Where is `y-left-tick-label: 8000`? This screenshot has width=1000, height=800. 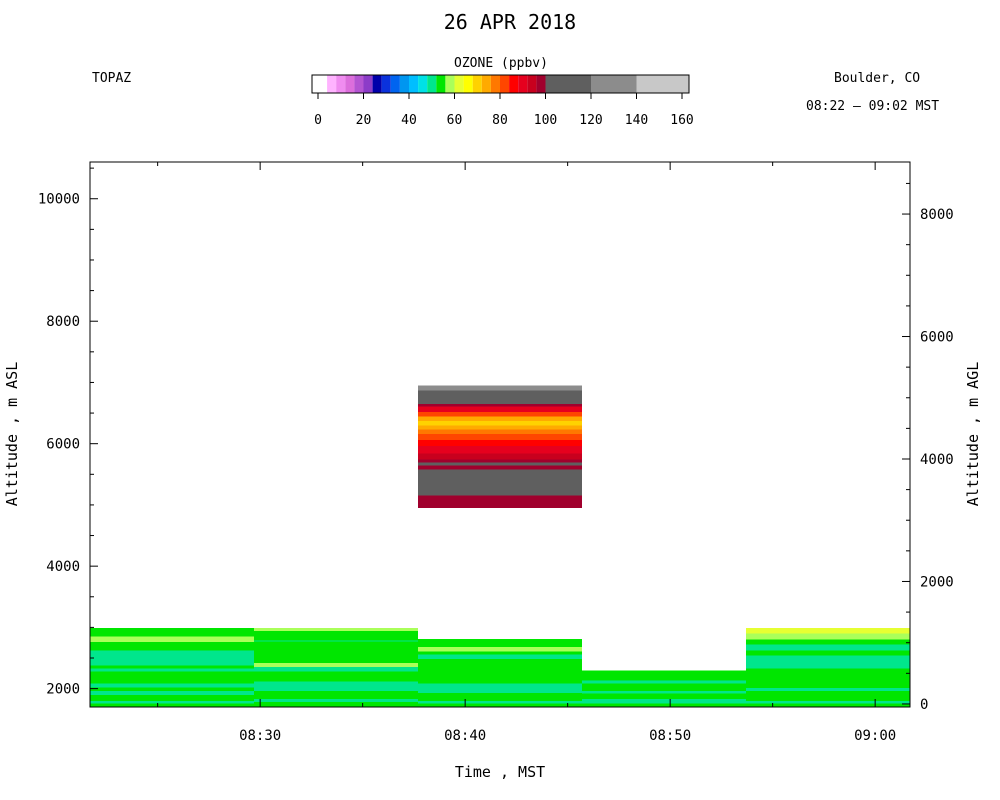
y-left-tick-label: 8000 is located at coordinates (63, 322).